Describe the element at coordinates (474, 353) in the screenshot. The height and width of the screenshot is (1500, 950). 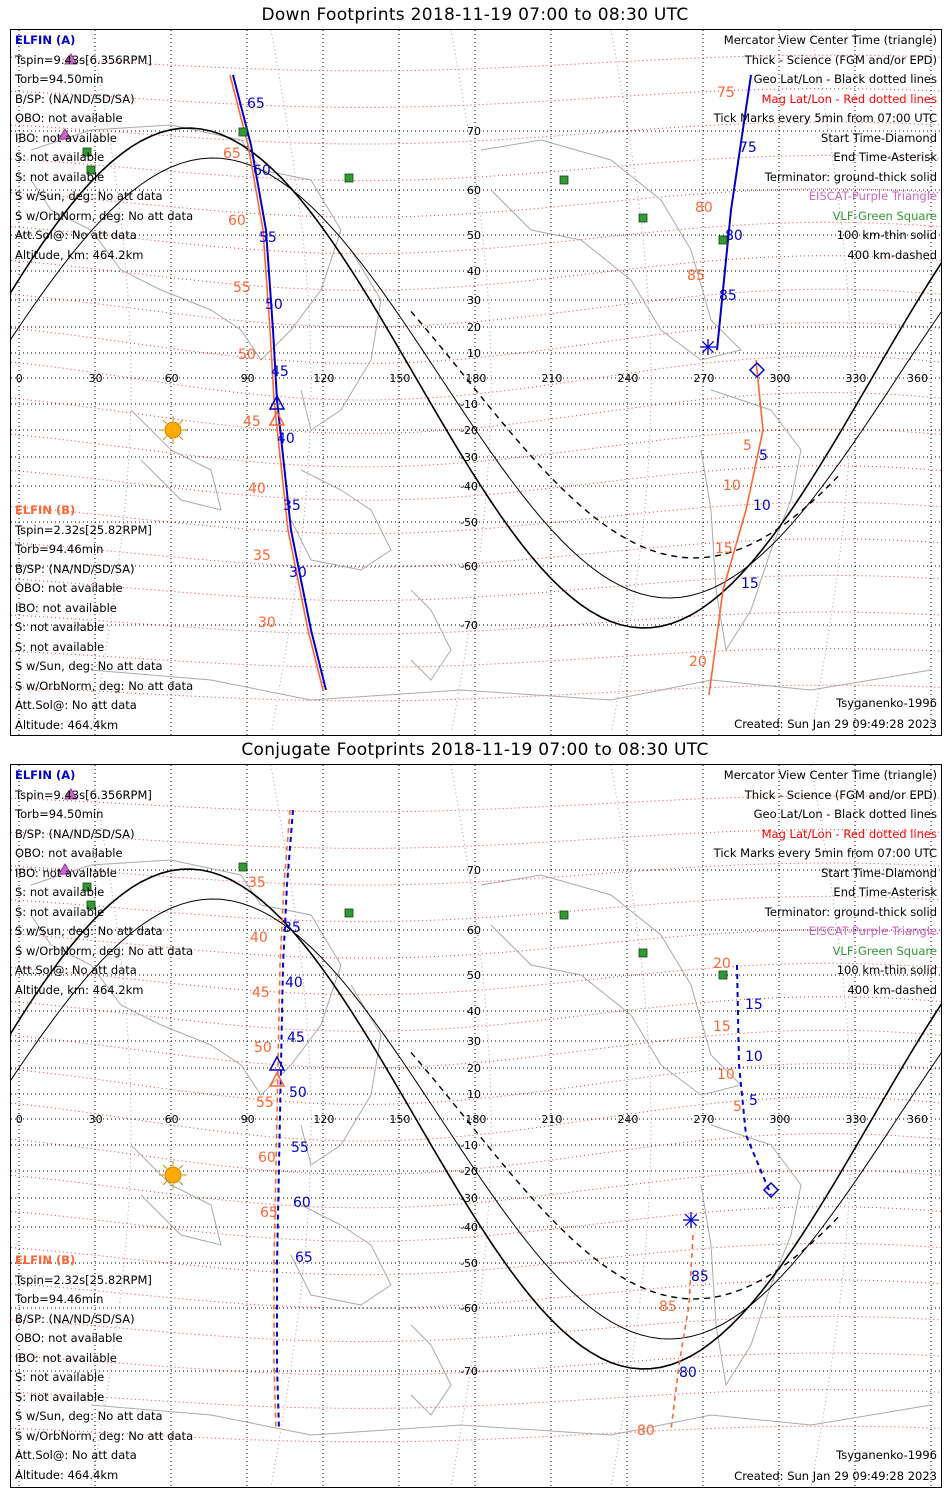
I see `lat-tick-label: 10` at that location.